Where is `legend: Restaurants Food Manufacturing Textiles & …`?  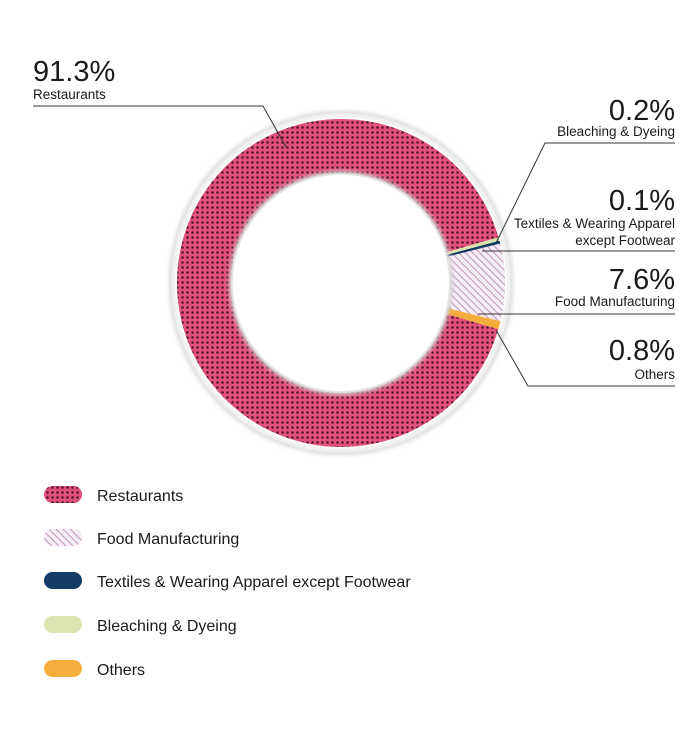 legend: Restaurants Food Manufacturing Textiles & … is located at coordinates (227, 582).